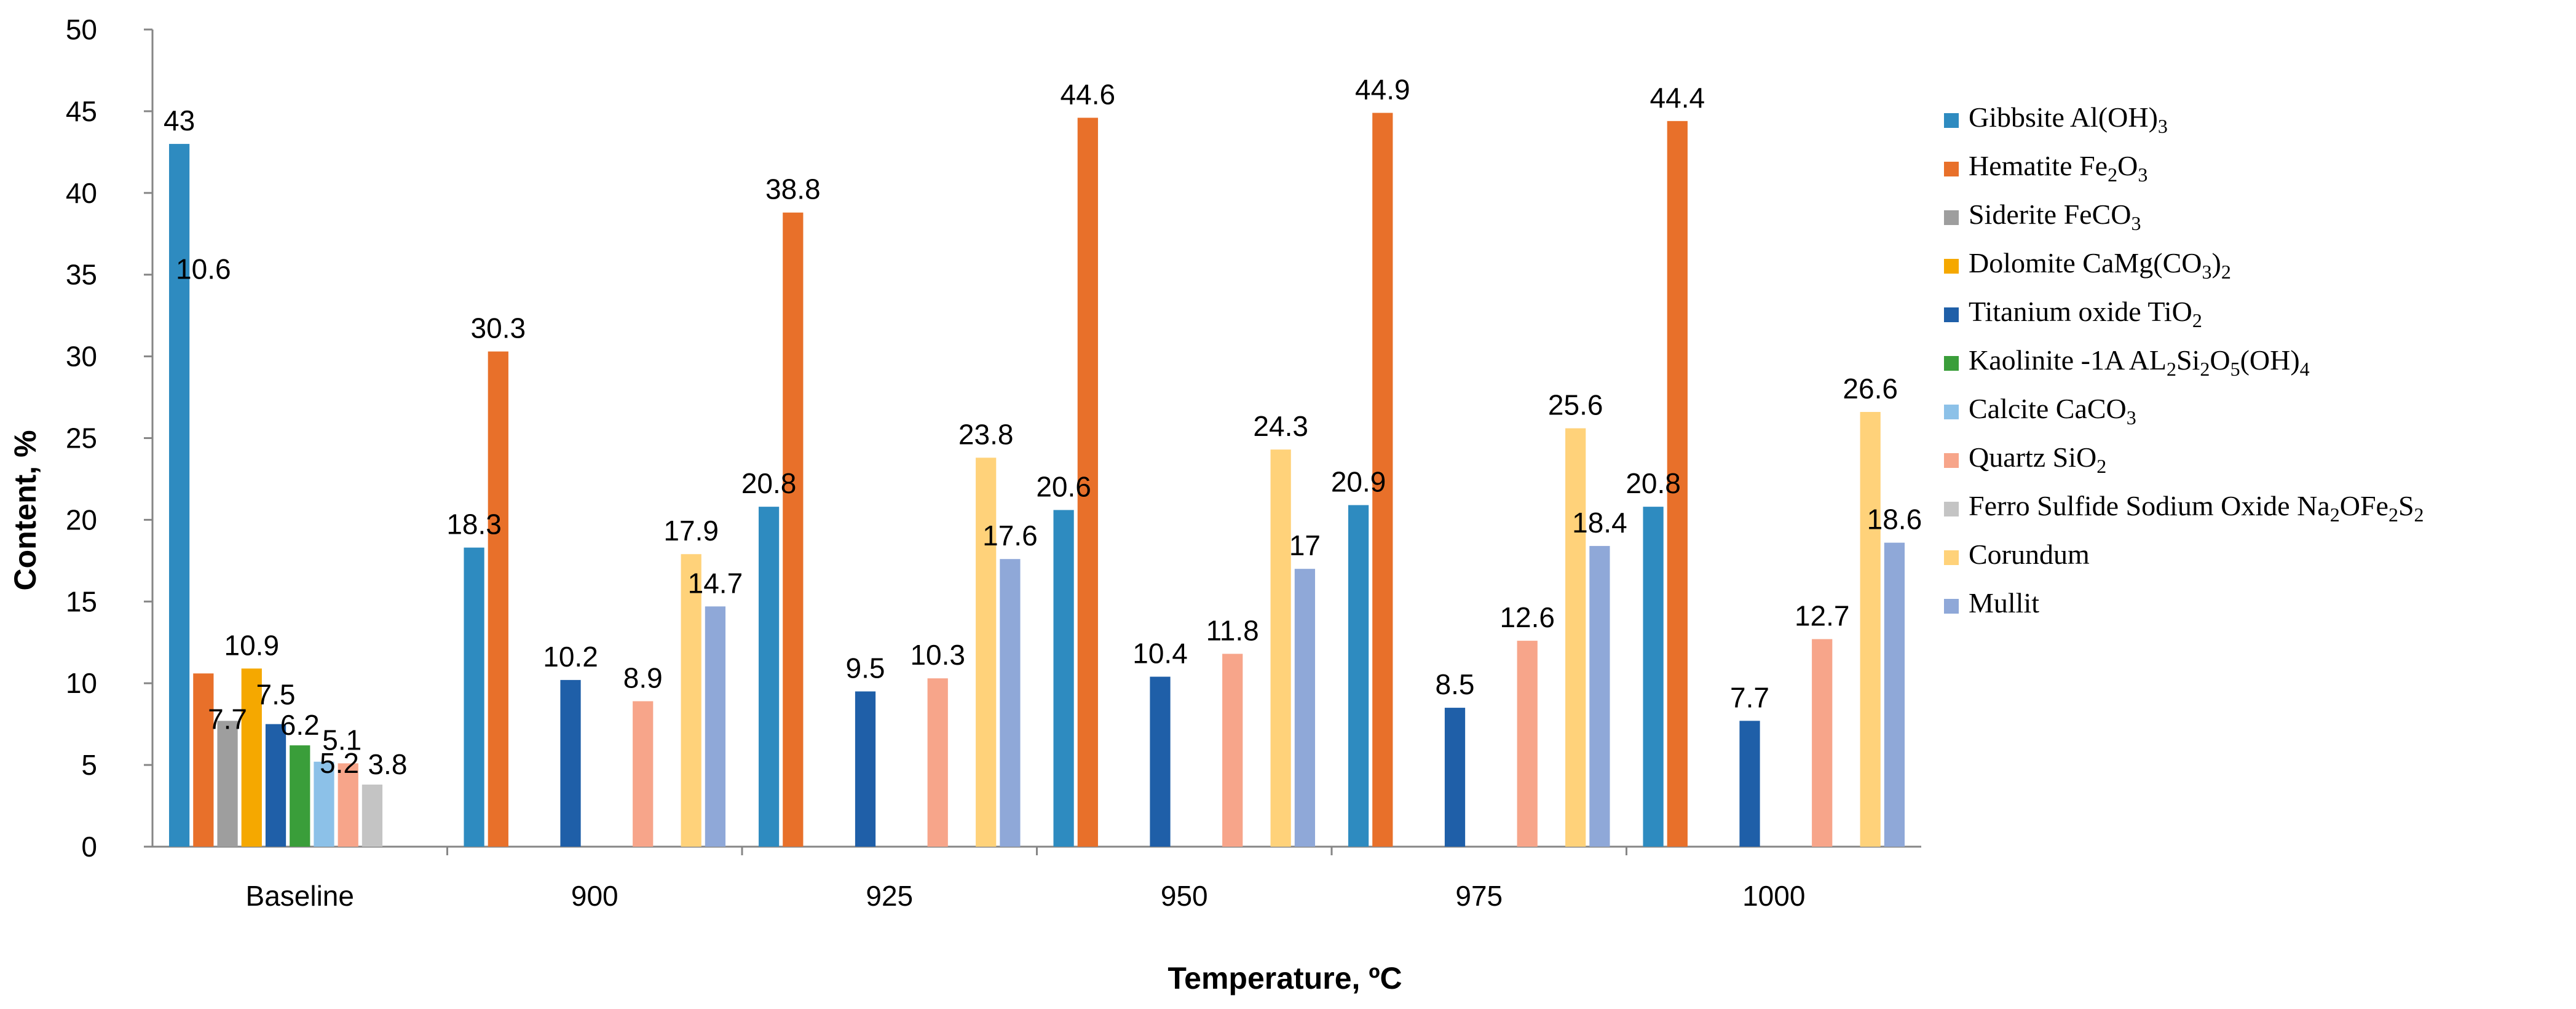 This screenshot has width=2576, height=1009. Describe the element at coordinates (1185, 896) in the screenshot. I see `x-tick-label: 950` at that location.